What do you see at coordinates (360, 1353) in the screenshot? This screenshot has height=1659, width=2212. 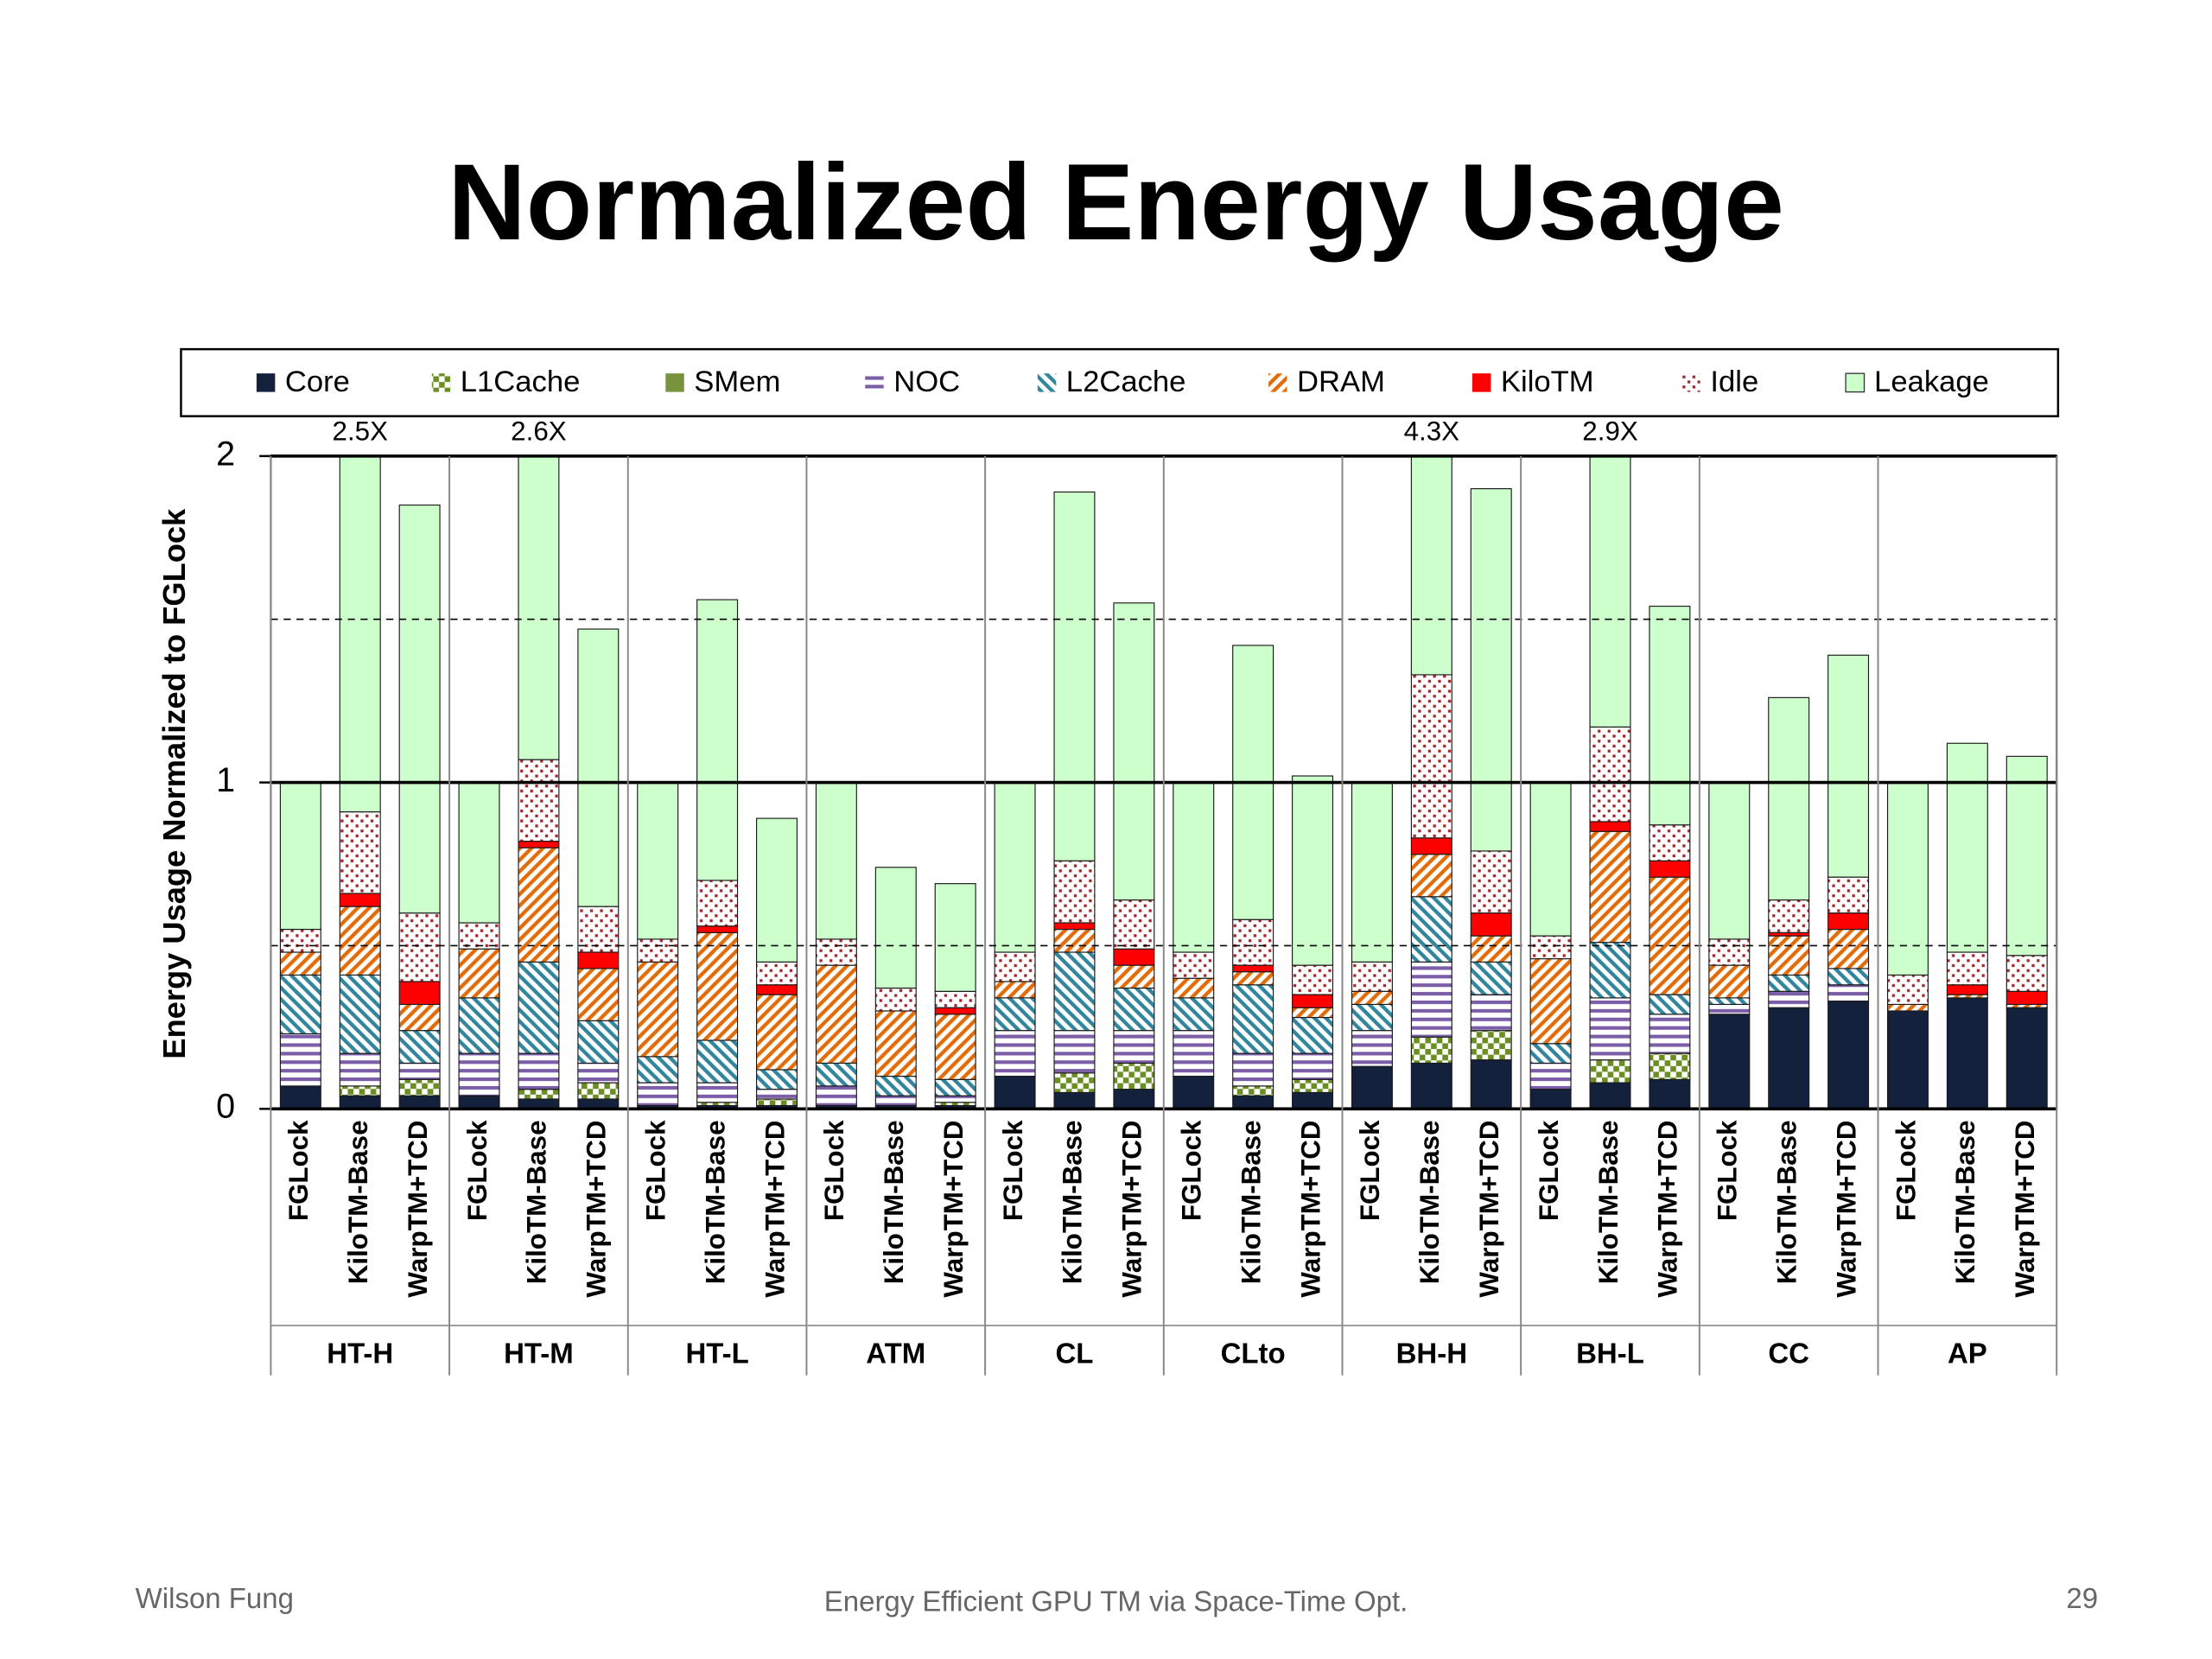 I see `group-label: HT-H` at bounding box center [360, 1353].